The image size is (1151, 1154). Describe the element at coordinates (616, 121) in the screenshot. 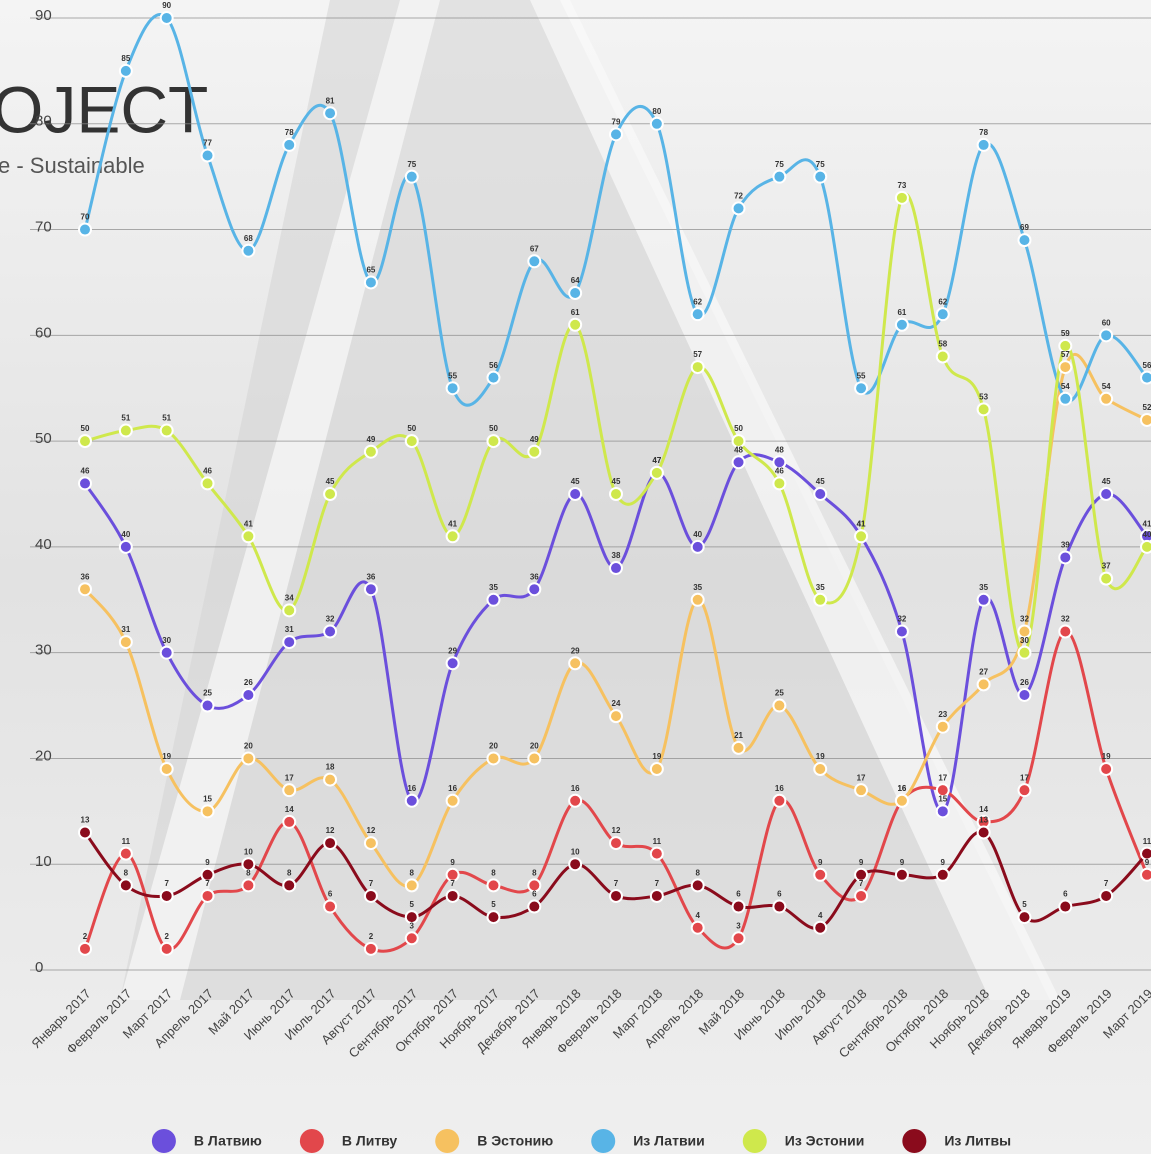

I see `data-label: 79` at that location.